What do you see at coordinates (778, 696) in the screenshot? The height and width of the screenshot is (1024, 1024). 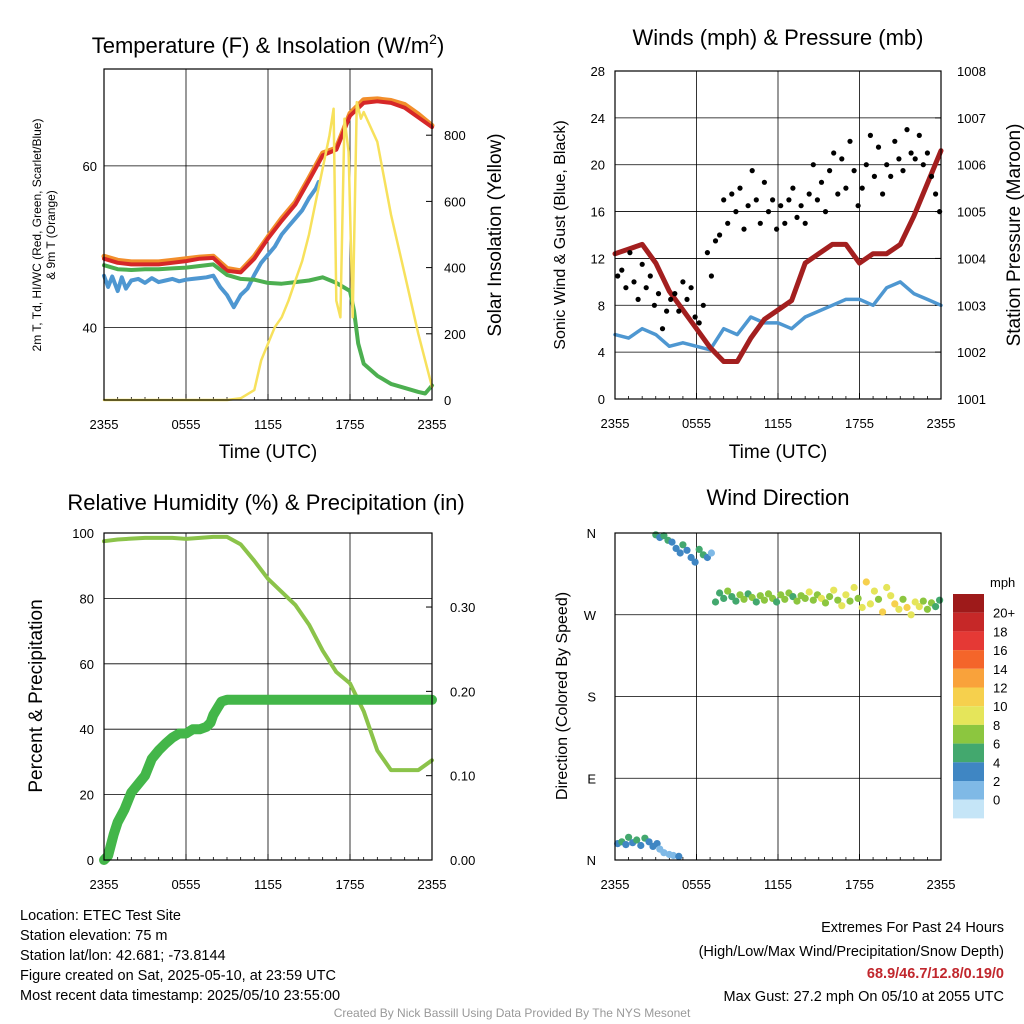 I see `dir-frame` at bounding box center [778, 696].